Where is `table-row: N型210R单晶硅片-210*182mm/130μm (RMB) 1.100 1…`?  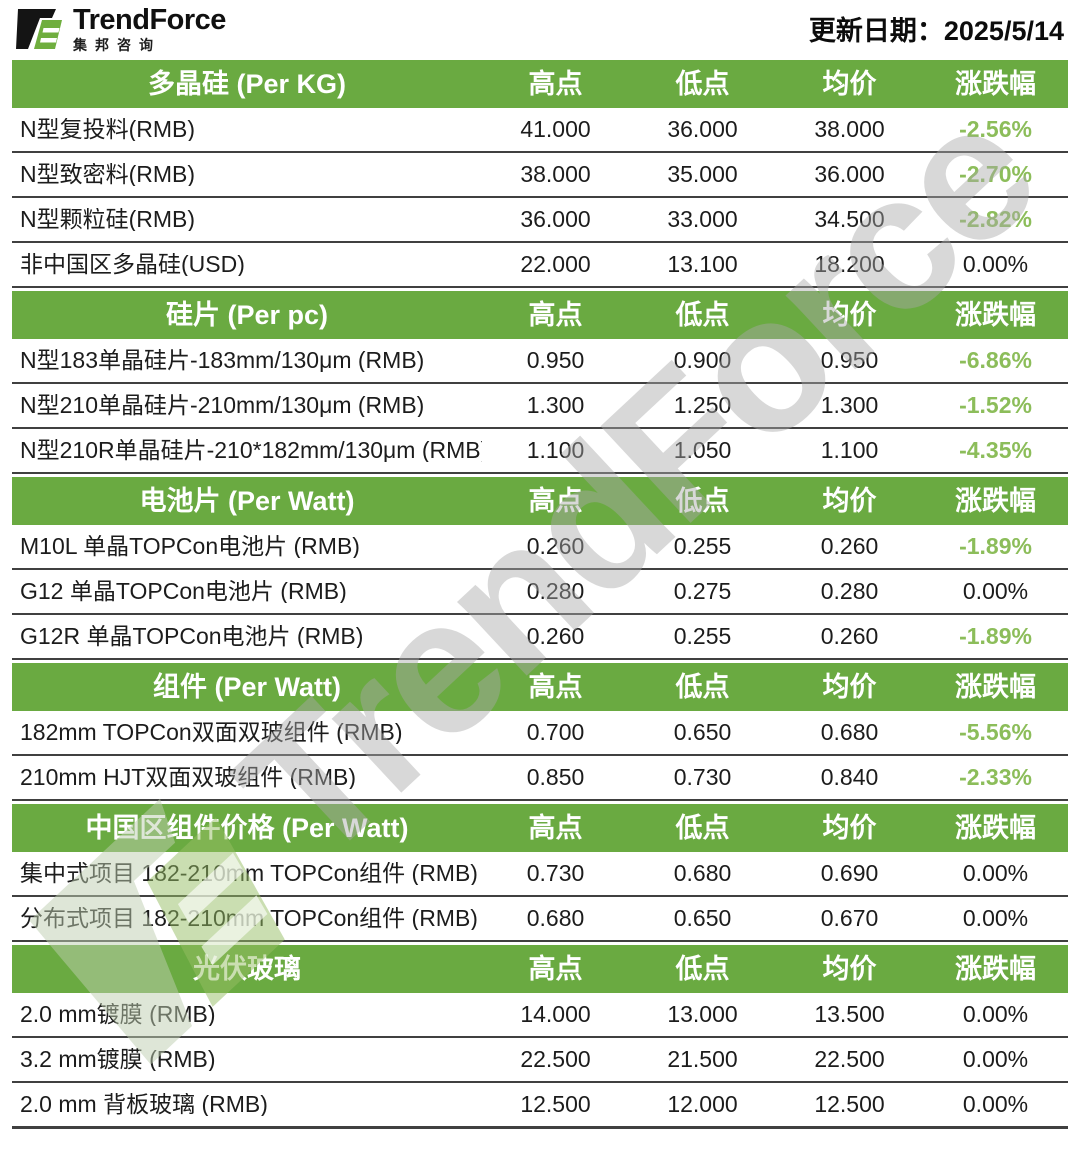 table-row: N型210R单晶硅片-210*182mm/130μm (RMB) 1.100 1… is located at coordinates (540, 451).